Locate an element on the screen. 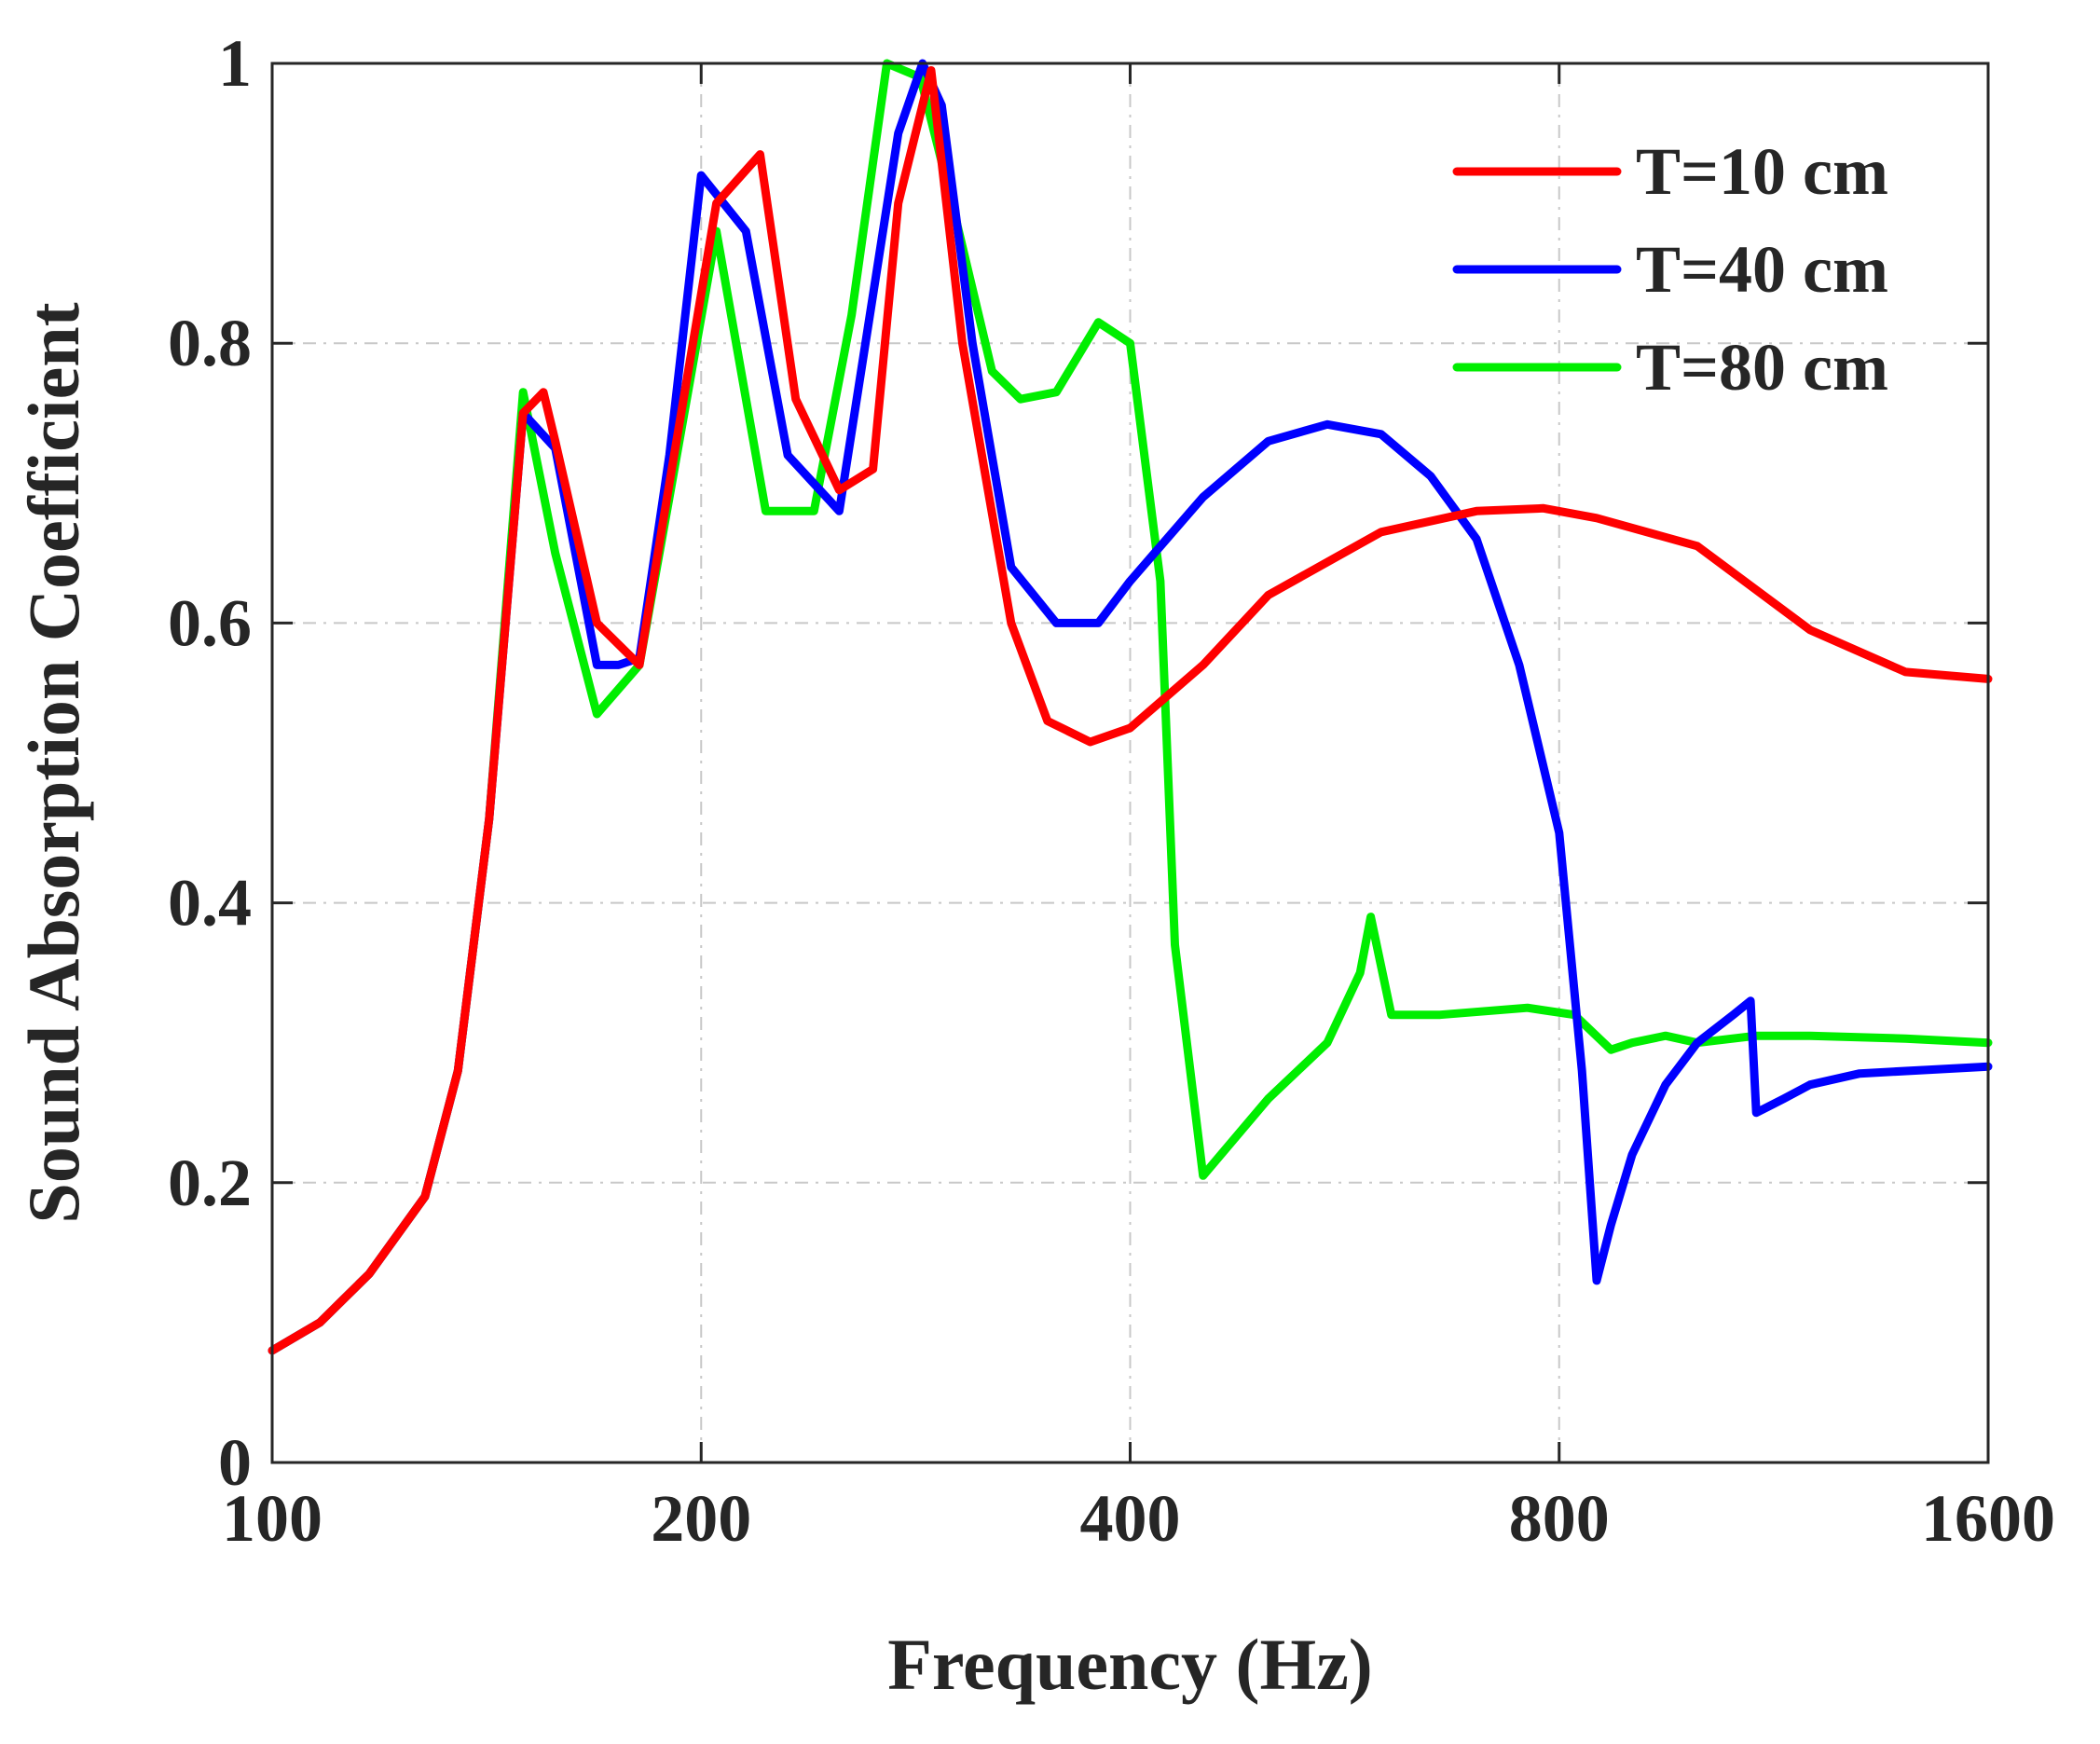  x-axis-title: Frequency (Hz) is located at coordinates (1130, 1664).